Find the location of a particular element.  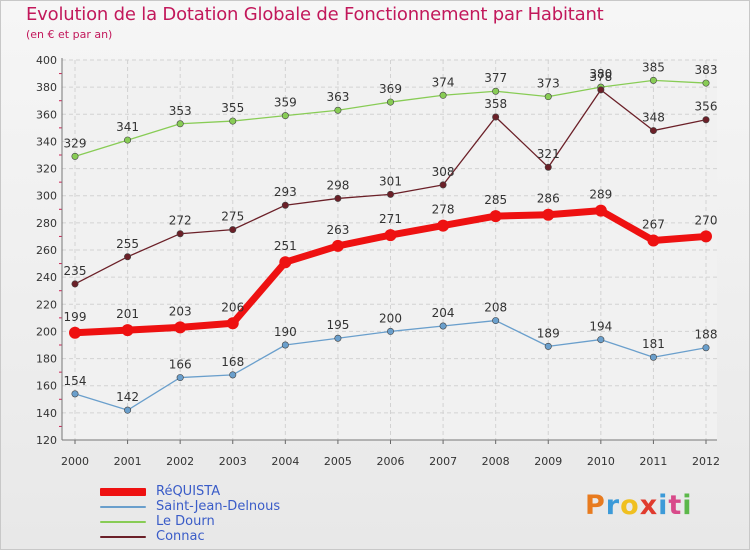

legend-swatch-requista is located at coordinates (123, 492).